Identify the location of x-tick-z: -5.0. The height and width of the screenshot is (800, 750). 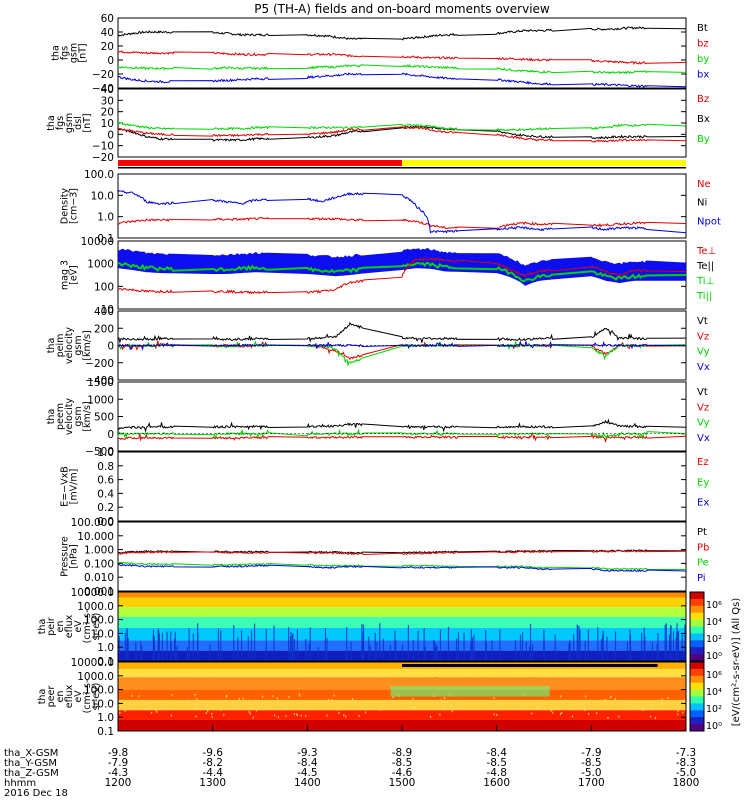
(686, 773).